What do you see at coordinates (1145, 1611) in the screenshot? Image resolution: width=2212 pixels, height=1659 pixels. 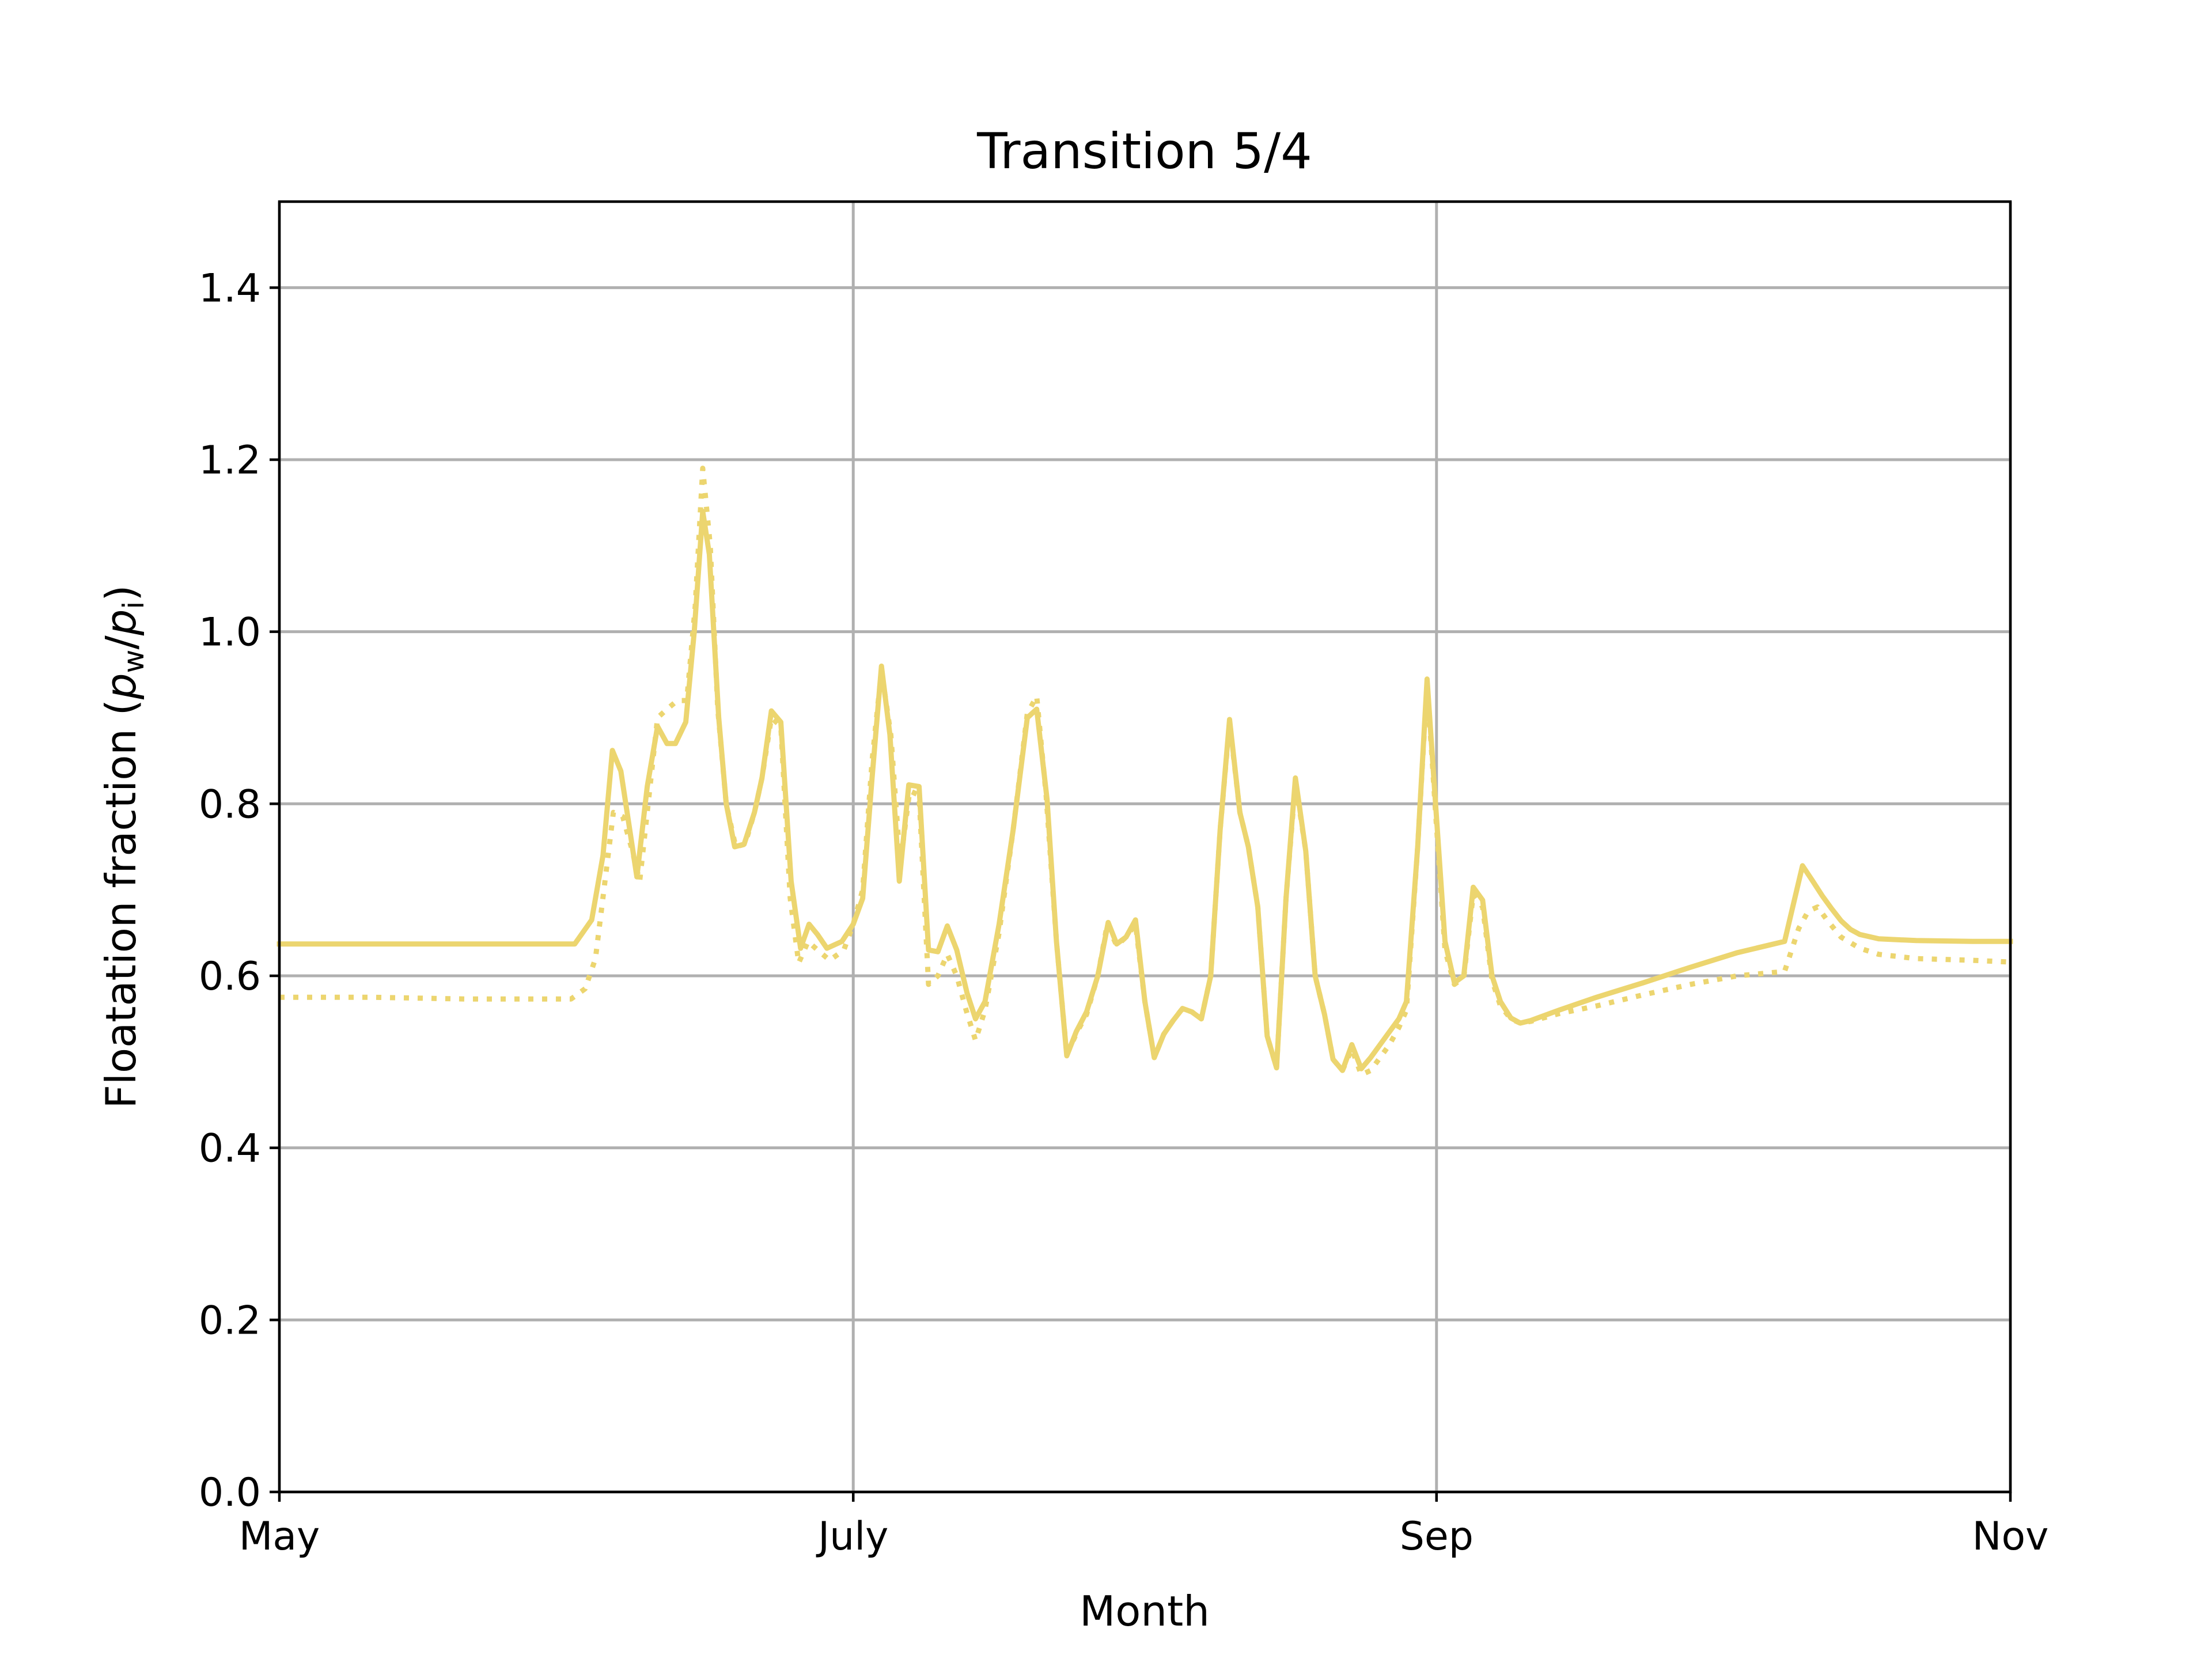 I see `x-axis-label: Month` at bounding box center [1145, 1611].